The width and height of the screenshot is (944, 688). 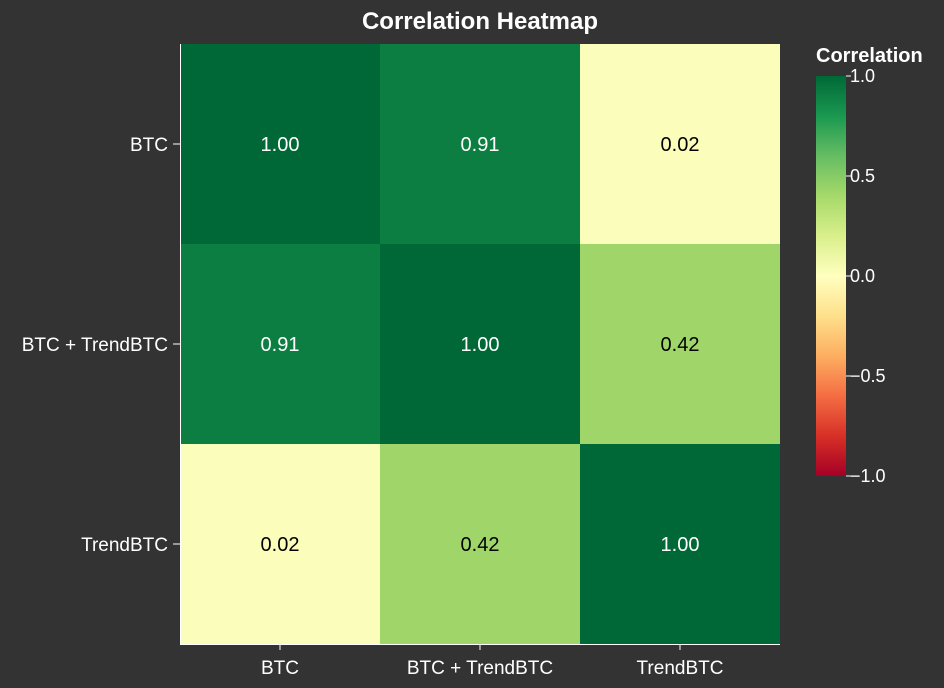 What do you see at coordinates (480, 21) in the screenshot?
I see `chart-title: Correlation Heatmap` at bounding box center [480, 21].